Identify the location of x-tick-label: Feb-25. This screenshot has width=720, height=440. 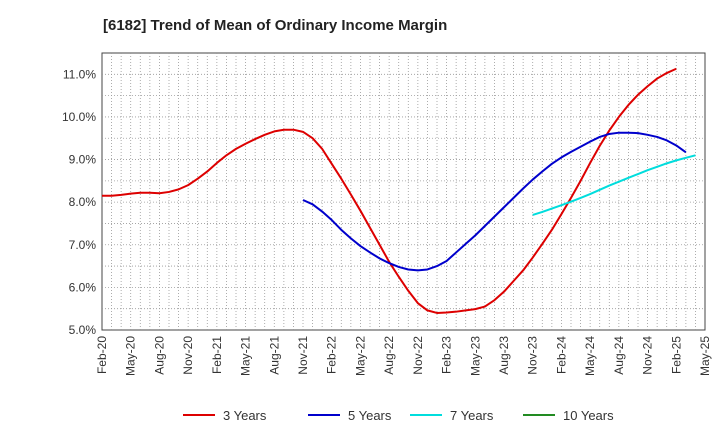
(676, 355).